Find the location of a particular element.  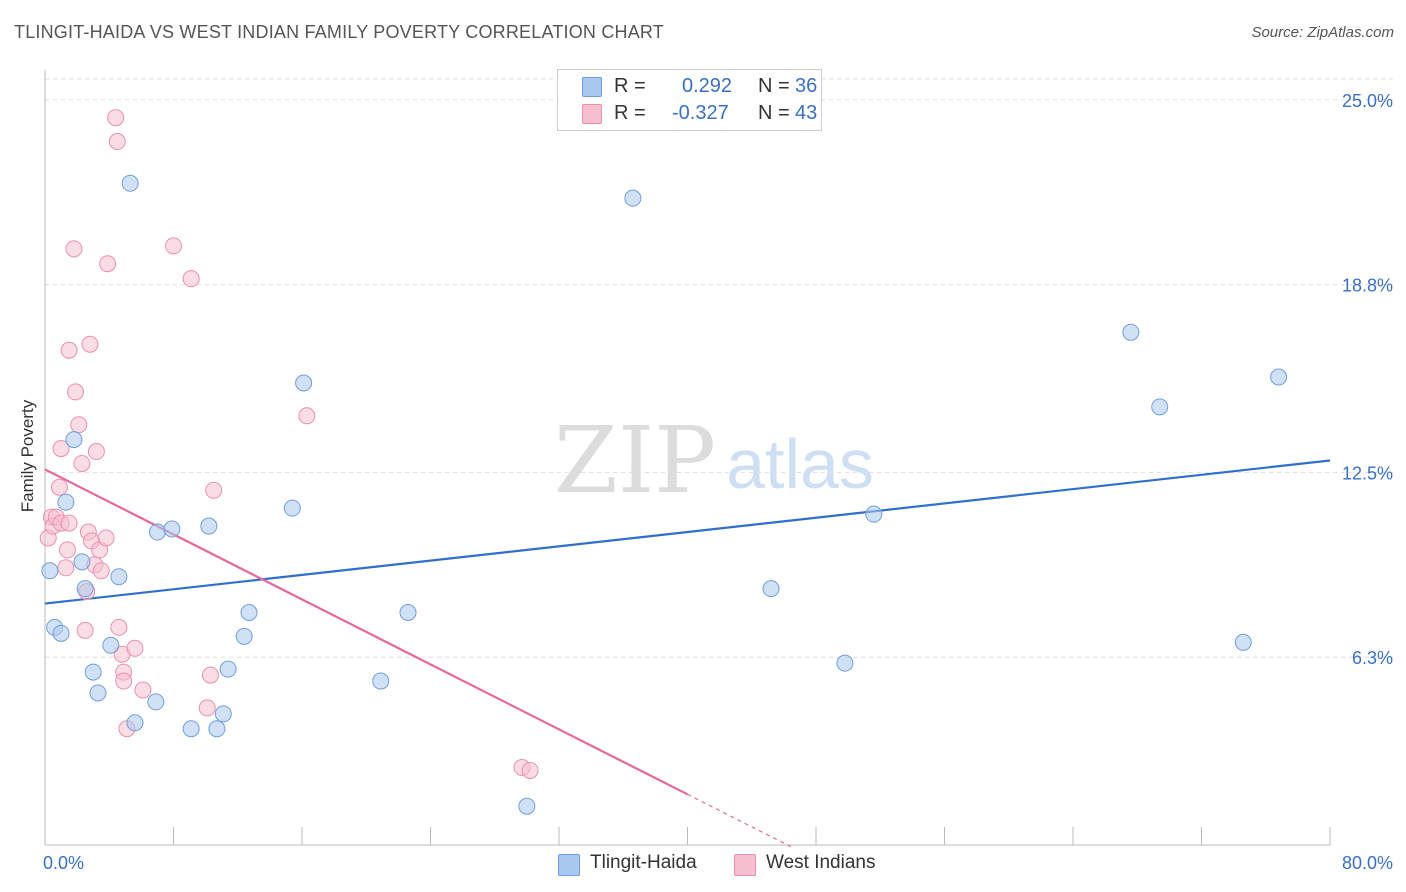

legend-r-value: -0.327 is located at coordinates (700, 113).